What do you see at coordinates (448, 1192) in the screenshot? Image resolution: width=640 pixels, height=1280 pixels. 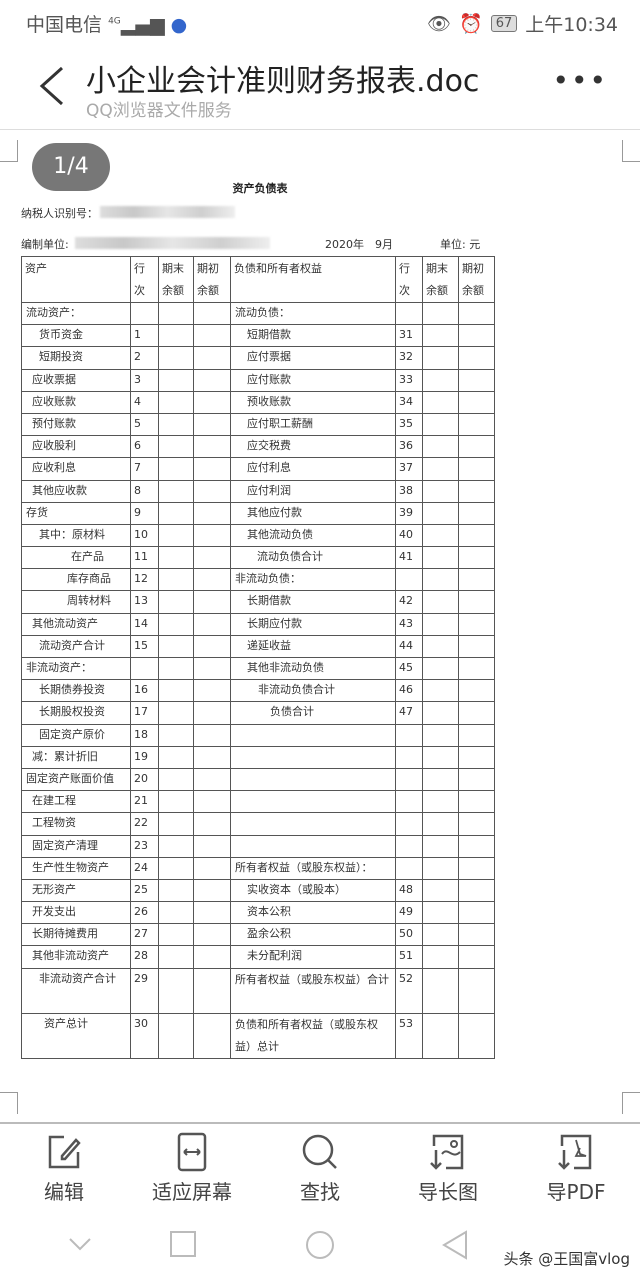 I see `export-long-image-label: 导长图` at bounding box center [448, 1192].